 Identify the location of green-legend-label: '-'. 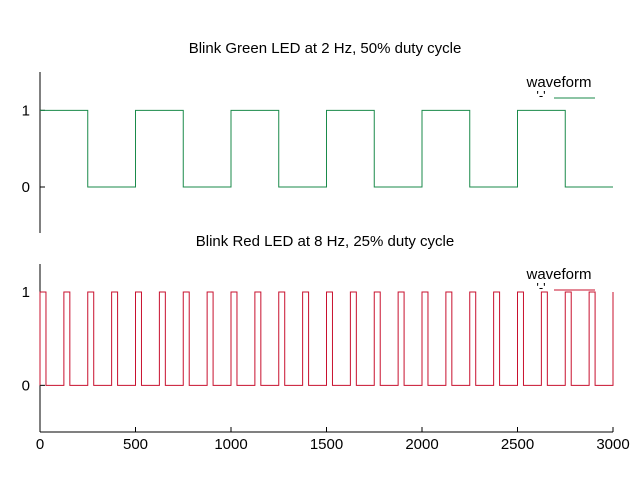
(540, 95).